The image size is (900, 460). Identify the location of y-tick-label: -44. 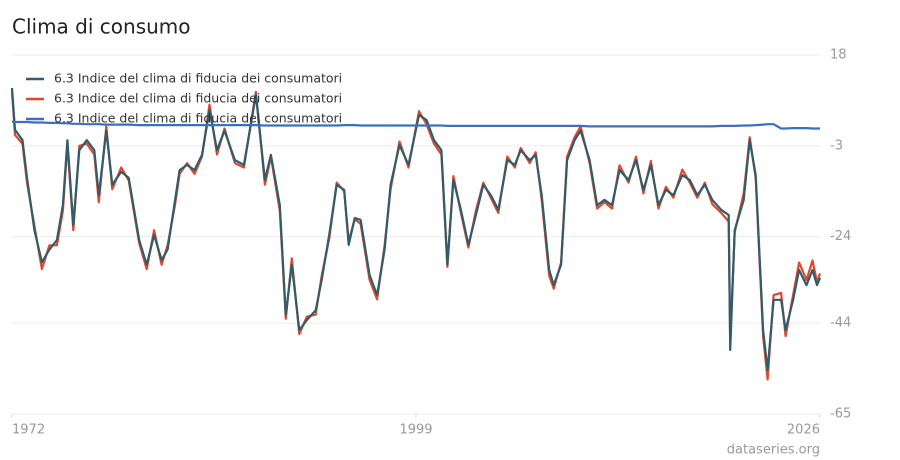
(840, 323).